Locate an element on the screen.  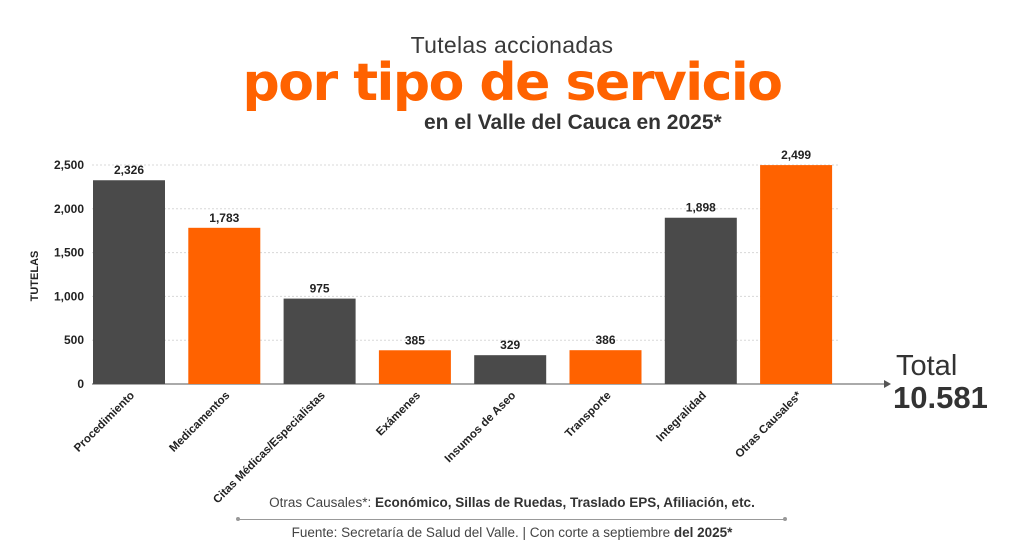
bar-value-label: 2,499 is located at coordinates (796, 155).